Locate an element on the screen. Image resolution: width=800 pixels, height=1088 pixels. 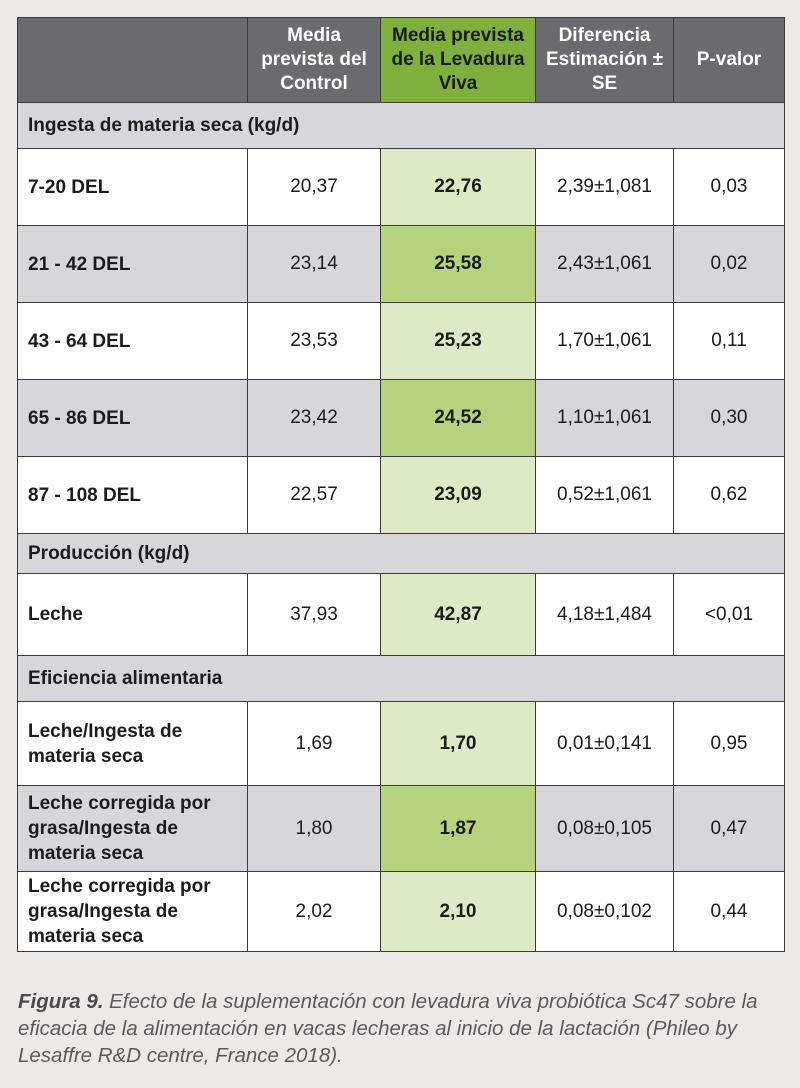
header-control: Media prevista del Control is located at coordinates (314, 60).